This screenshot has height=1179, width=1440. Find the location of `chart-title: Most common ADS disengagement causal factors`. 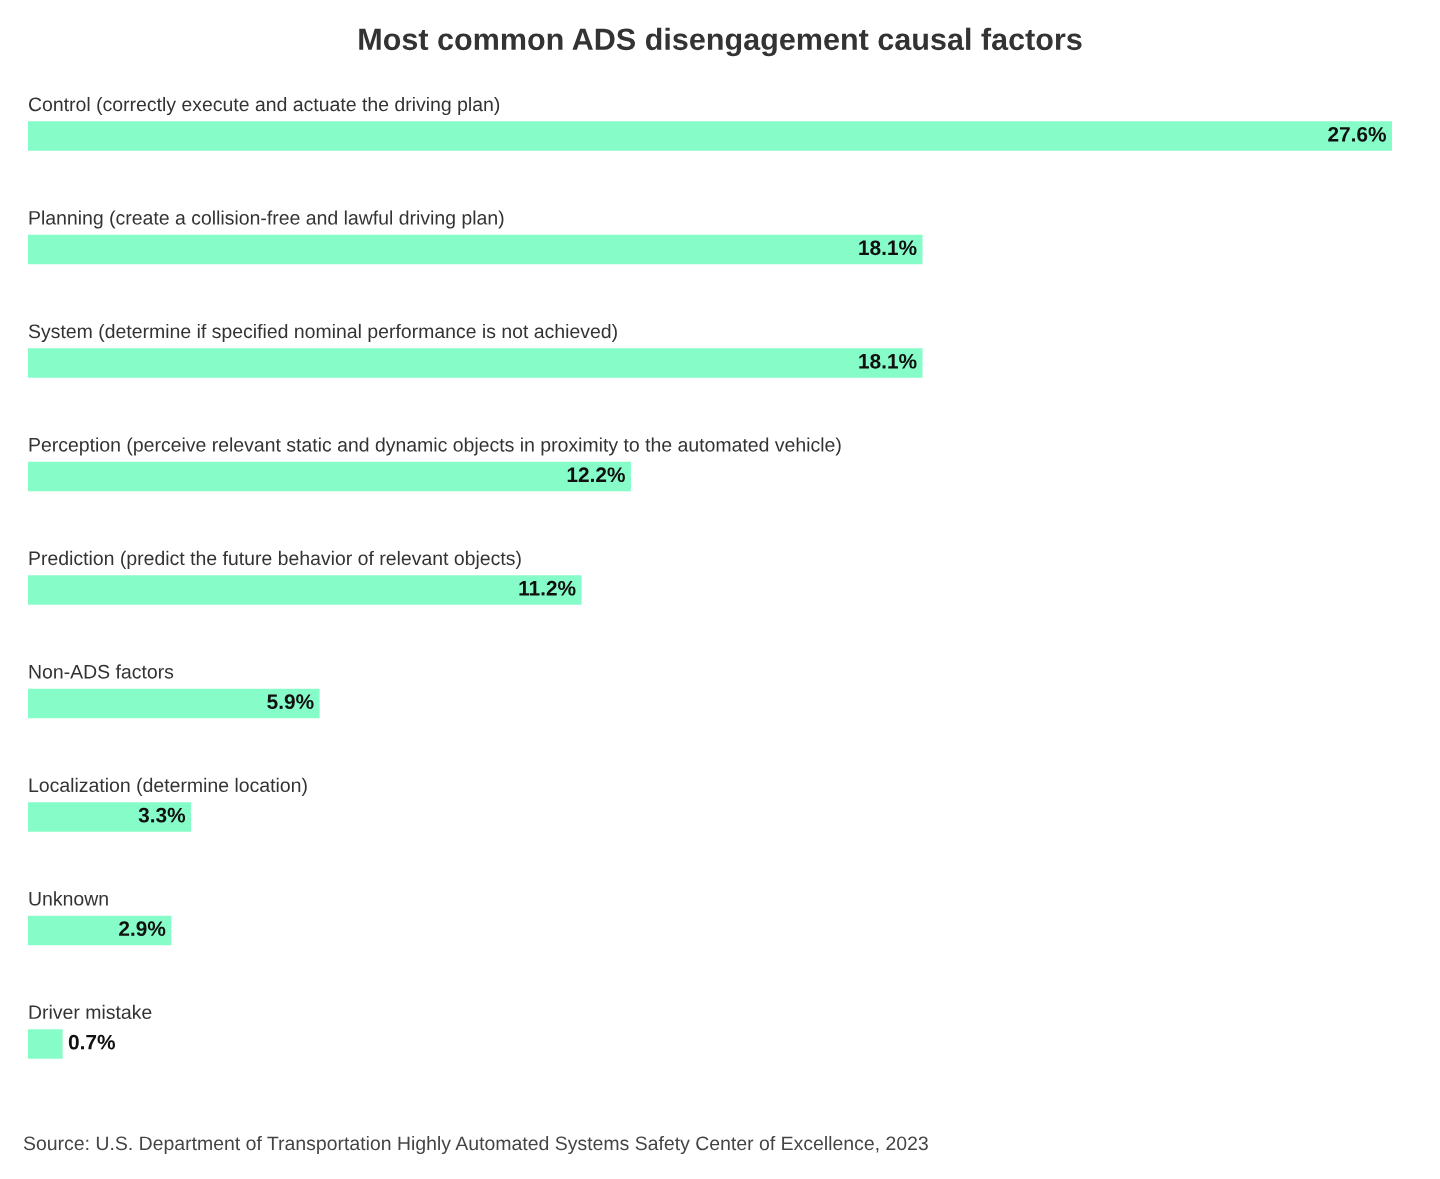

chart-title: Most common ADS disengagement causal factors is located at coordinates (720, 42).